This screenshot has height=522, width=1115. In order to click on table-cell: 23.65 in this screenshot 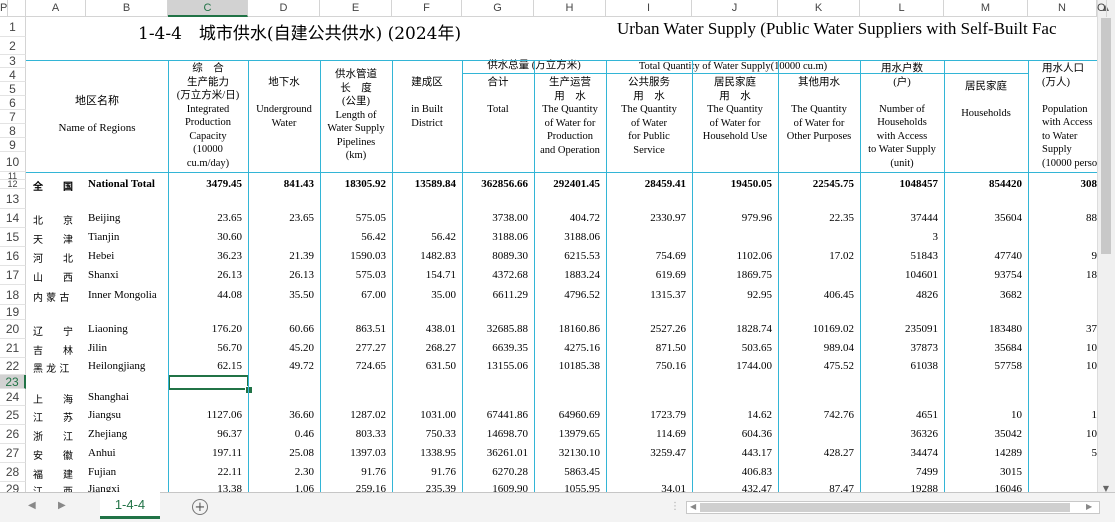, I will do `click(229, 218)`.